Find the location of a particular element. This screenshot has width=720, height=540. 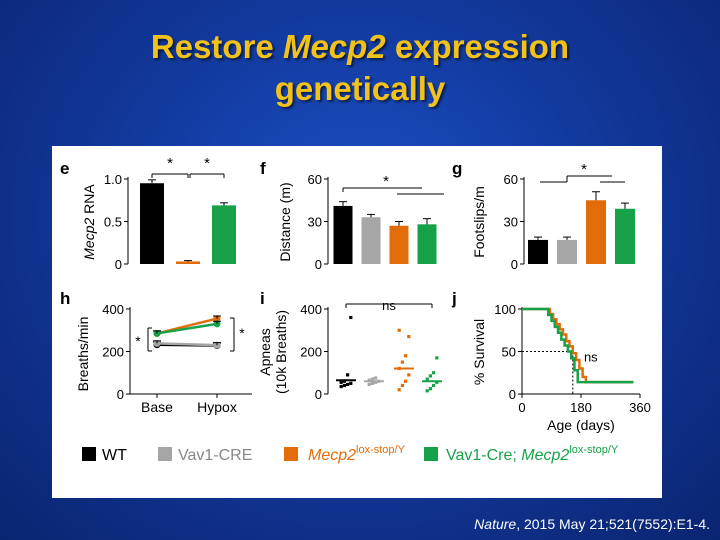

panel-h-xtick-label: Hypox is located at coordinates (217, 407).